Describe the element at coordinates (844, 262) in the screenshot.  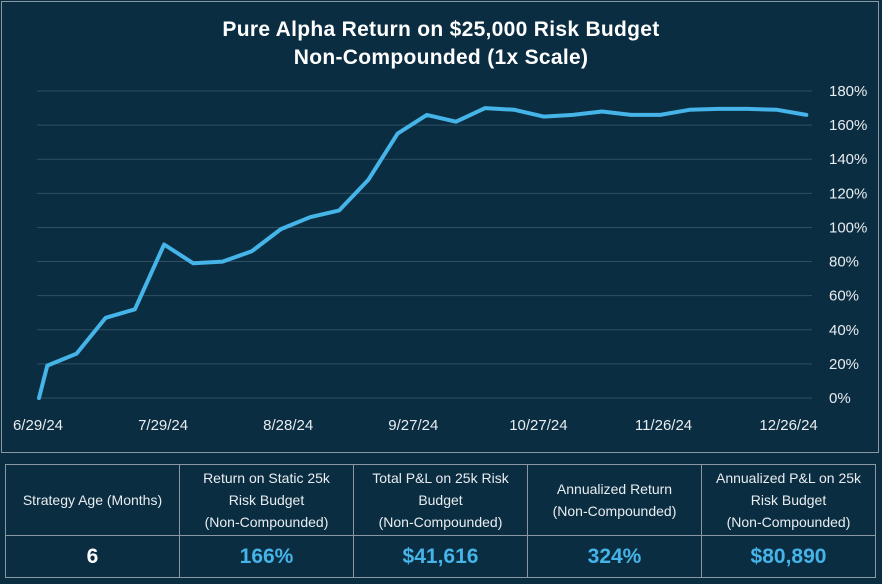
I see `y-tick-label: 80%` at that location.